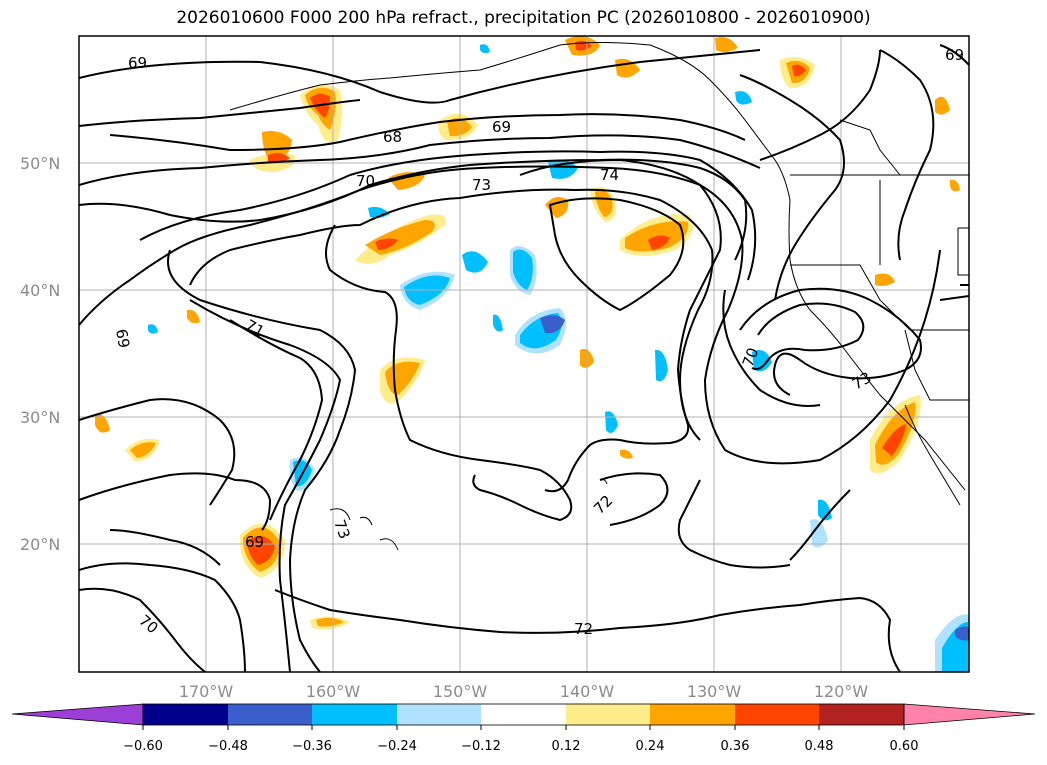 This screenshot has width=1047, height=765. What do you see at coordinates (841, 691) in the screenshot?
I see `lon-label: 120°W` at bounding box center [841, 691].